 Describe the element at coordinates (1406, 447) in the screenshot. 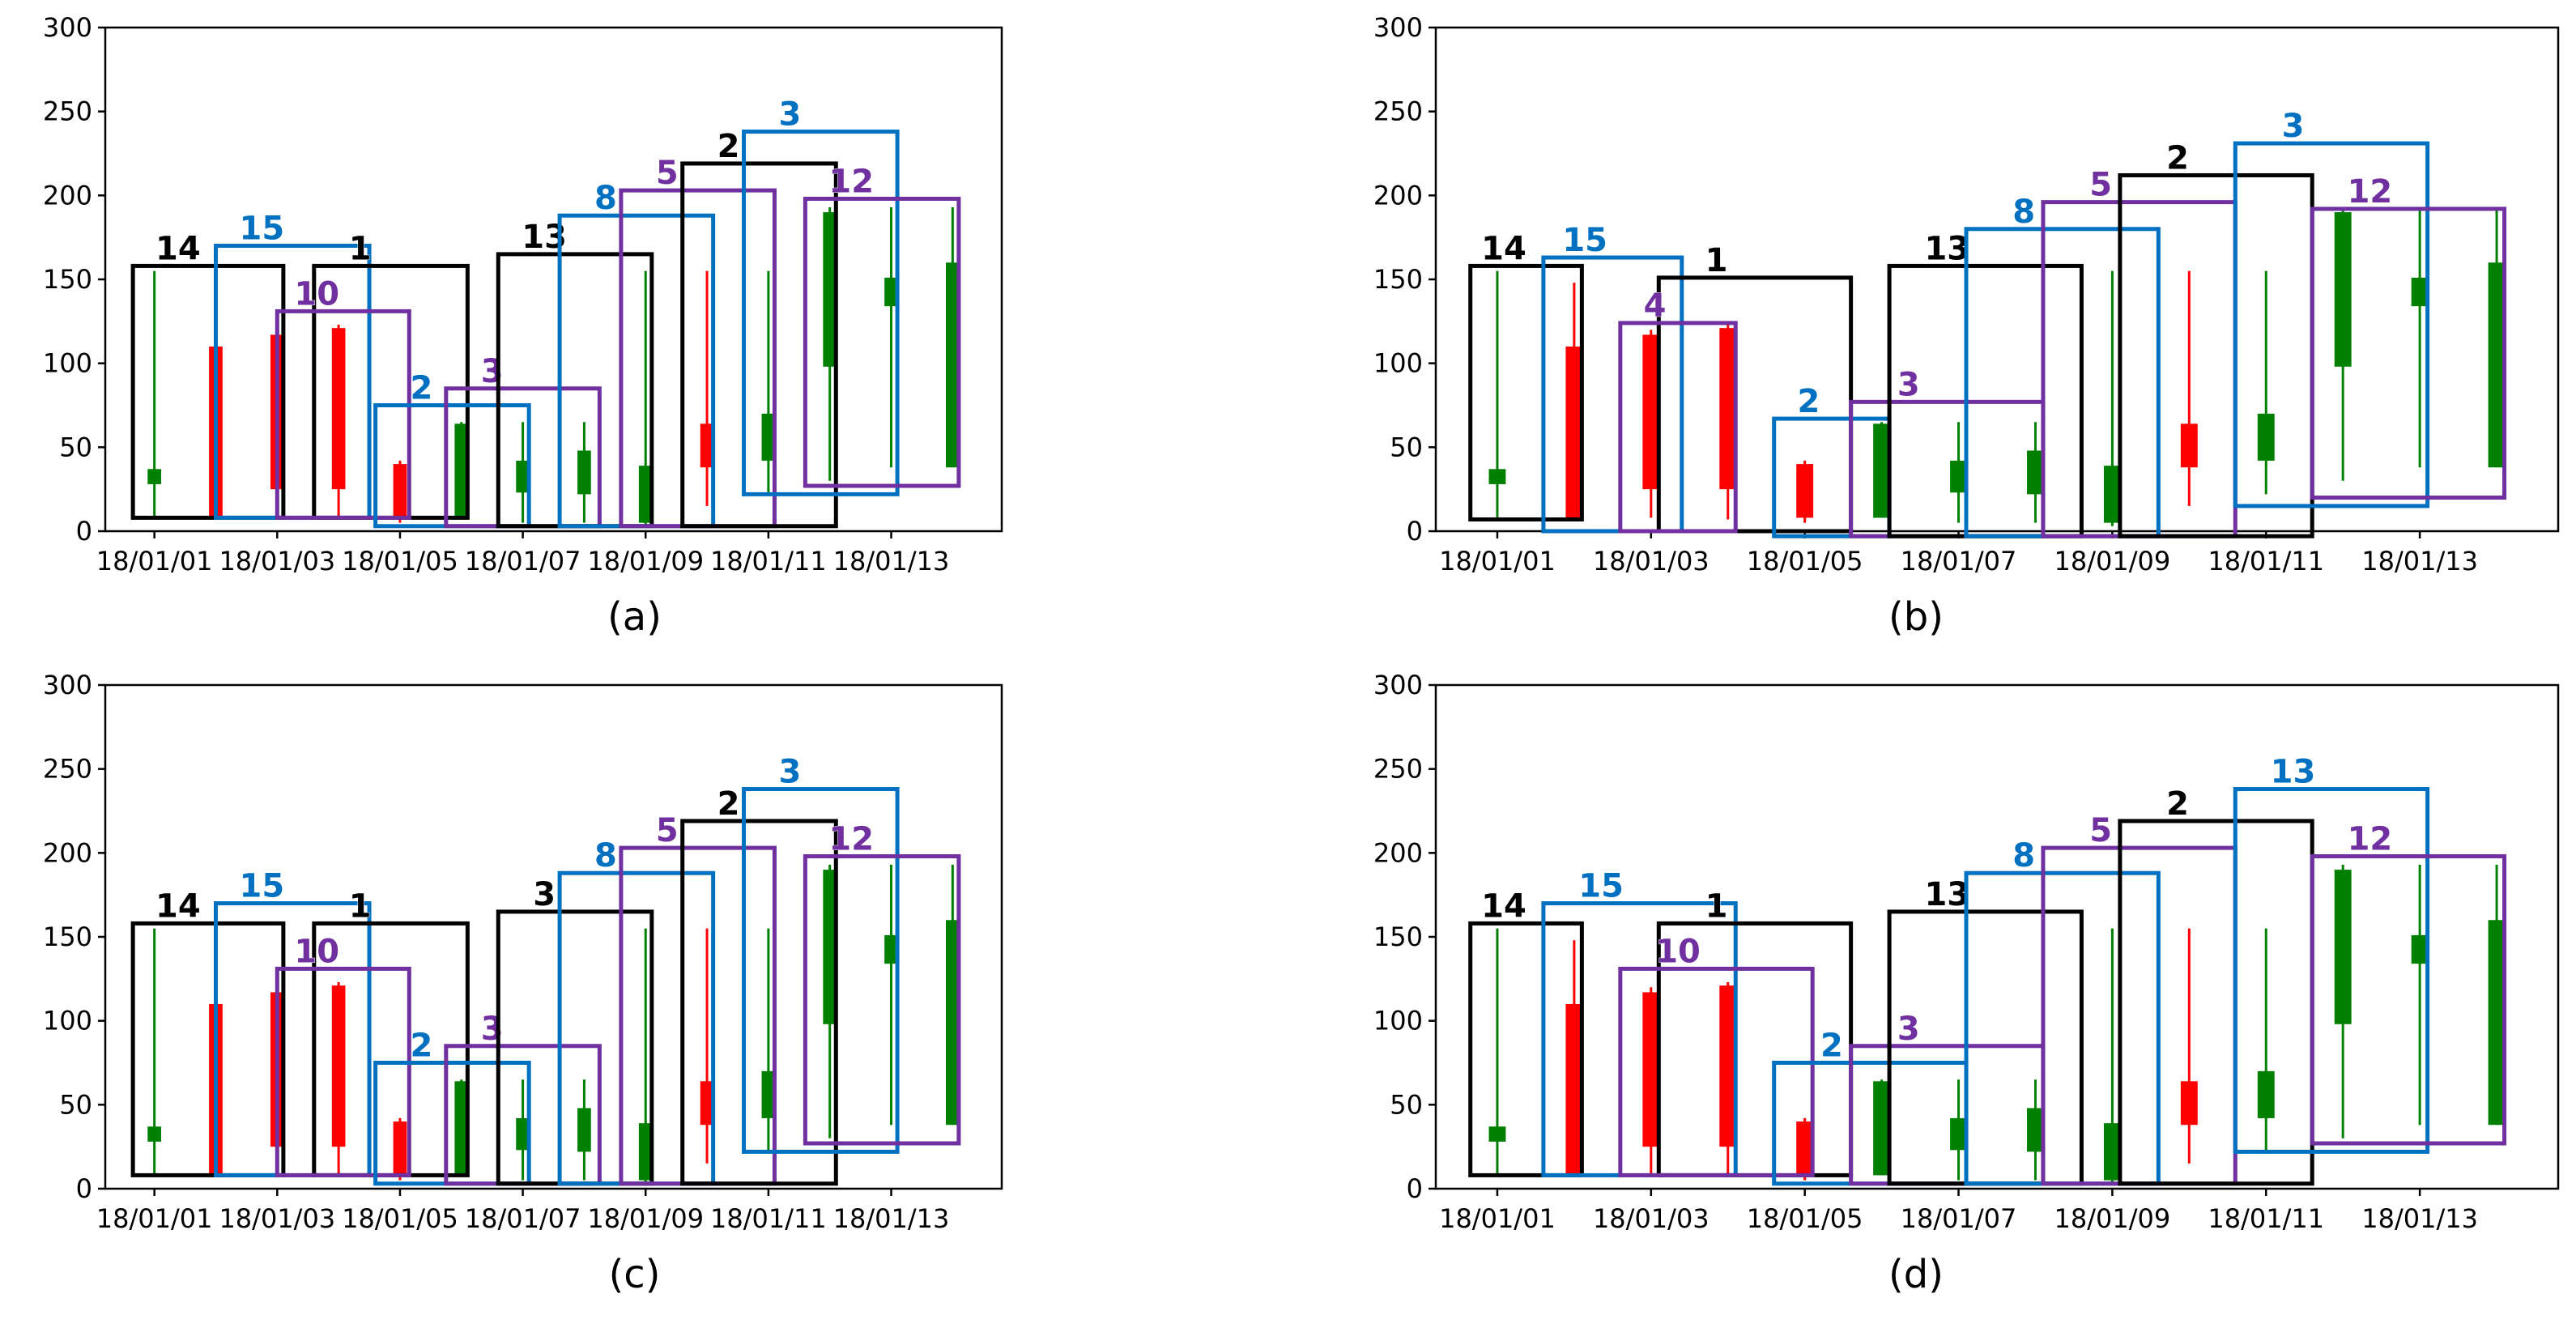

I see `y-tick-label: 50` at that location.